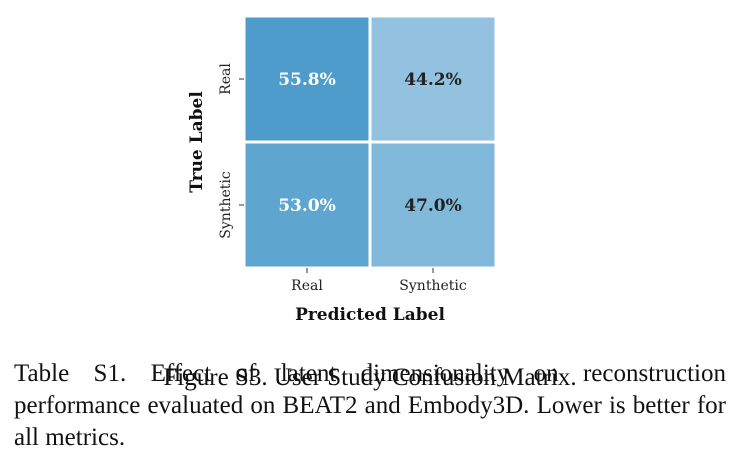  I want to click on cell-value-label: 55.8%, so click(307, 80).